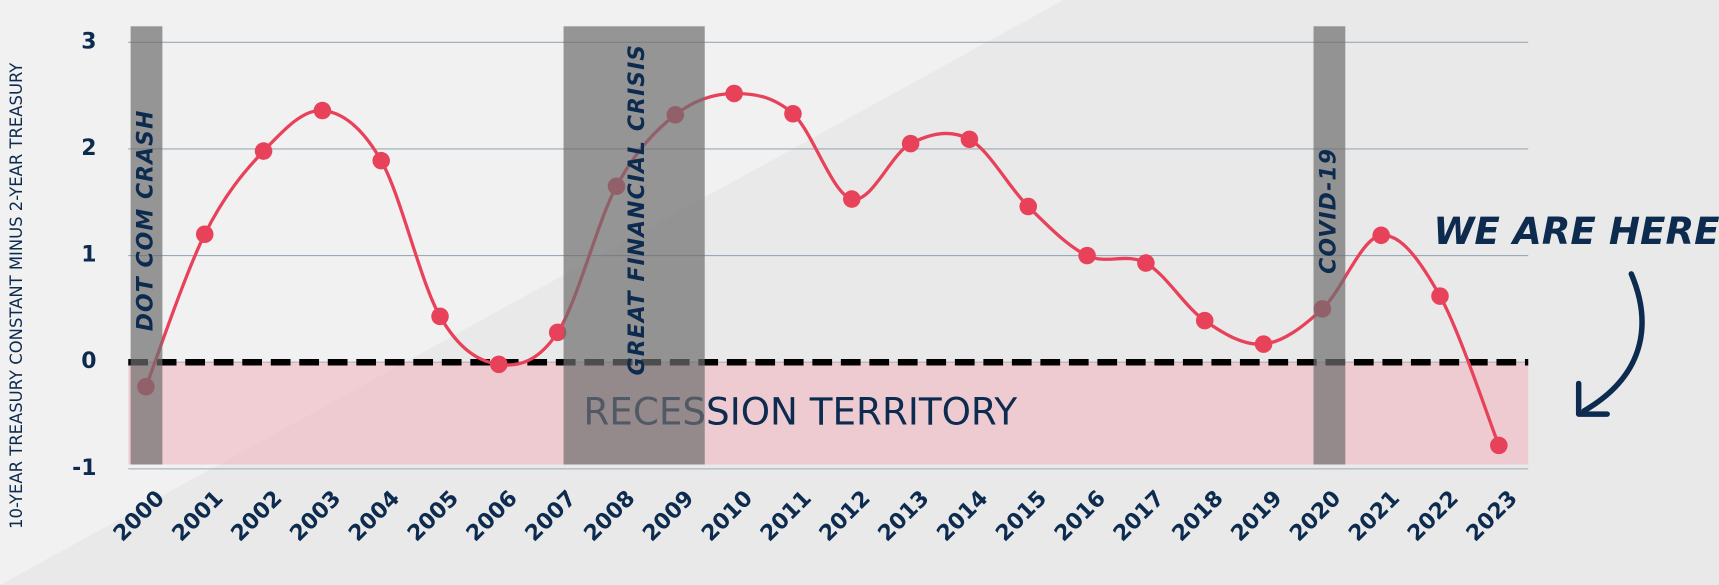 Image resolution: width=1719 pixels, height=585 pixels. Describe the element at coordinates (1592, 398) in the screenshot. I see `annotation-arrow-head` at that location.